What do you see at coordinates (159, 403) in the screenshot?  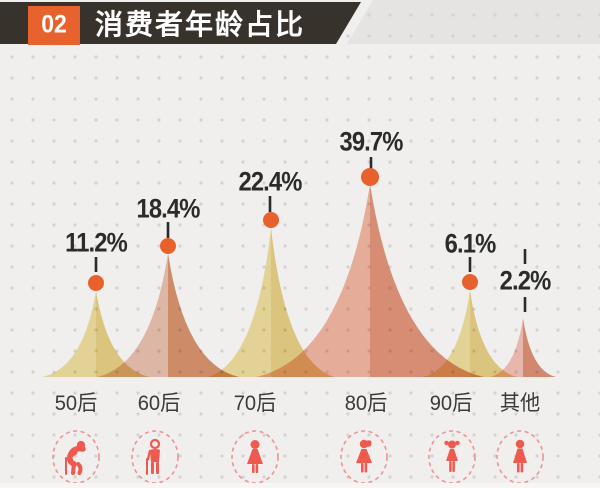 I see `axis-label: 60后` at bounding box center [159, 403].